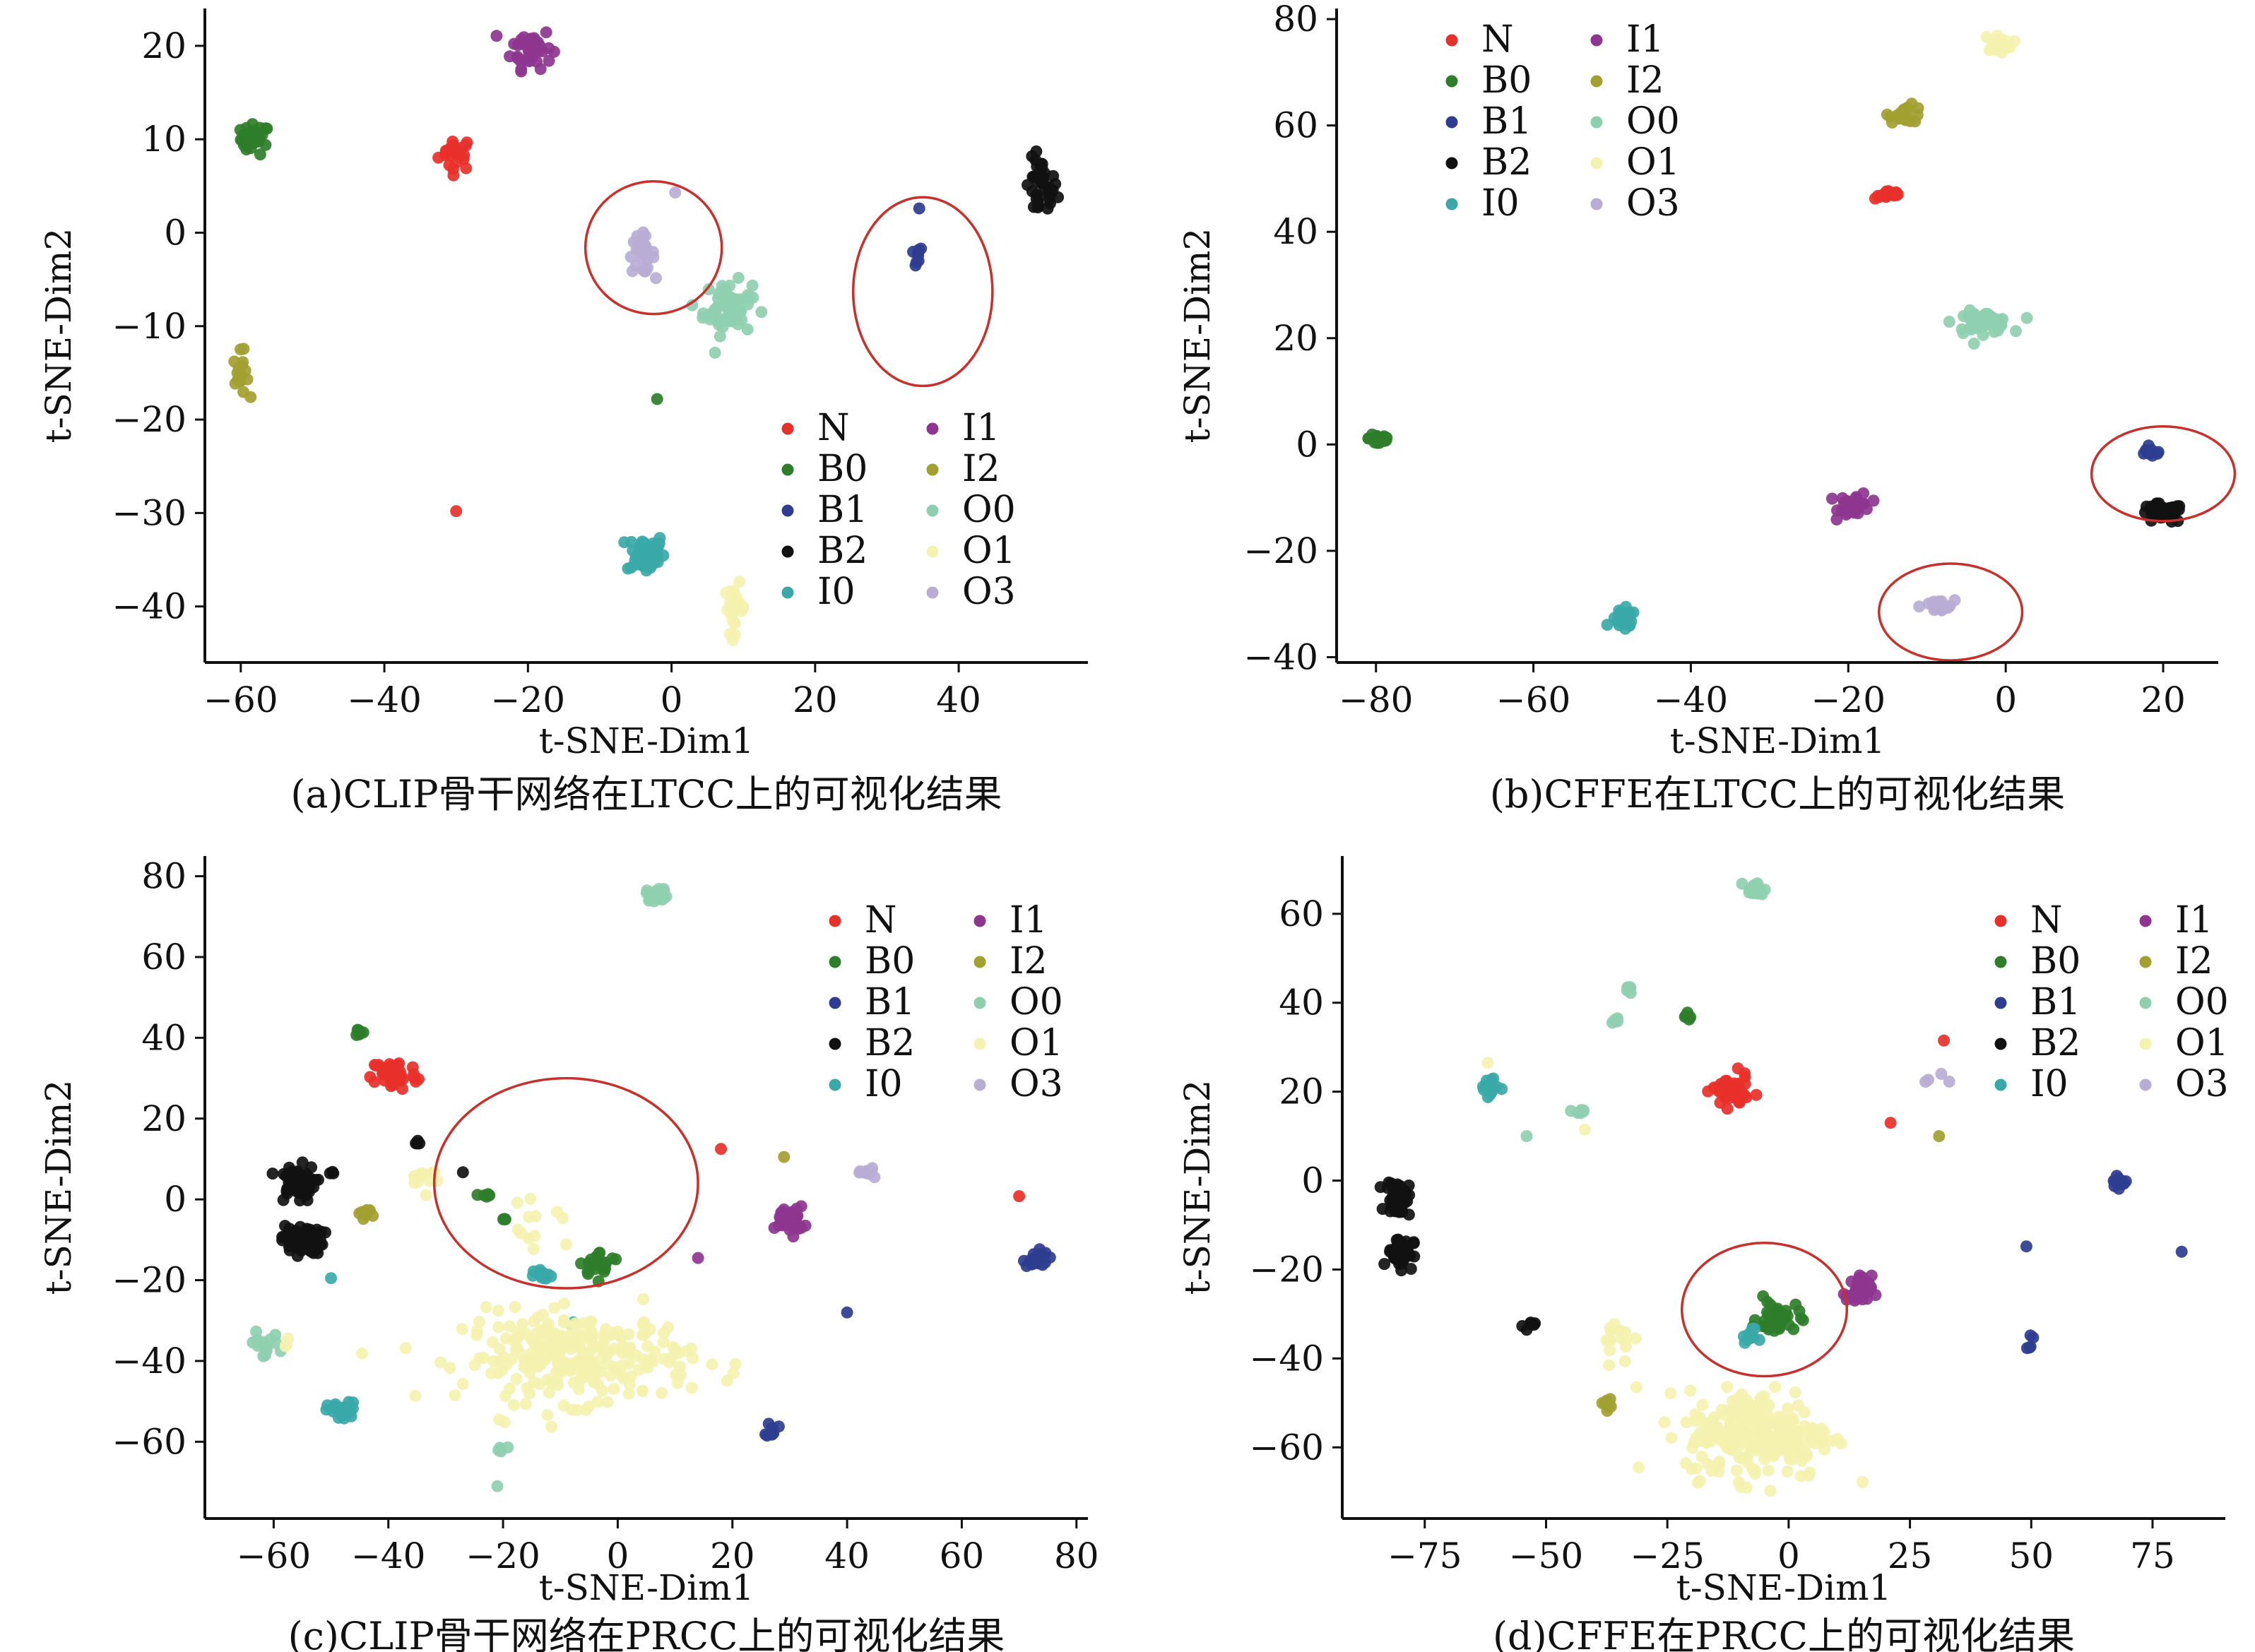 This screenshot has width=2255, height=1652. Describe the element at coordinates (1769, 1329) in the screenshot. I see `point-B0` at that location.